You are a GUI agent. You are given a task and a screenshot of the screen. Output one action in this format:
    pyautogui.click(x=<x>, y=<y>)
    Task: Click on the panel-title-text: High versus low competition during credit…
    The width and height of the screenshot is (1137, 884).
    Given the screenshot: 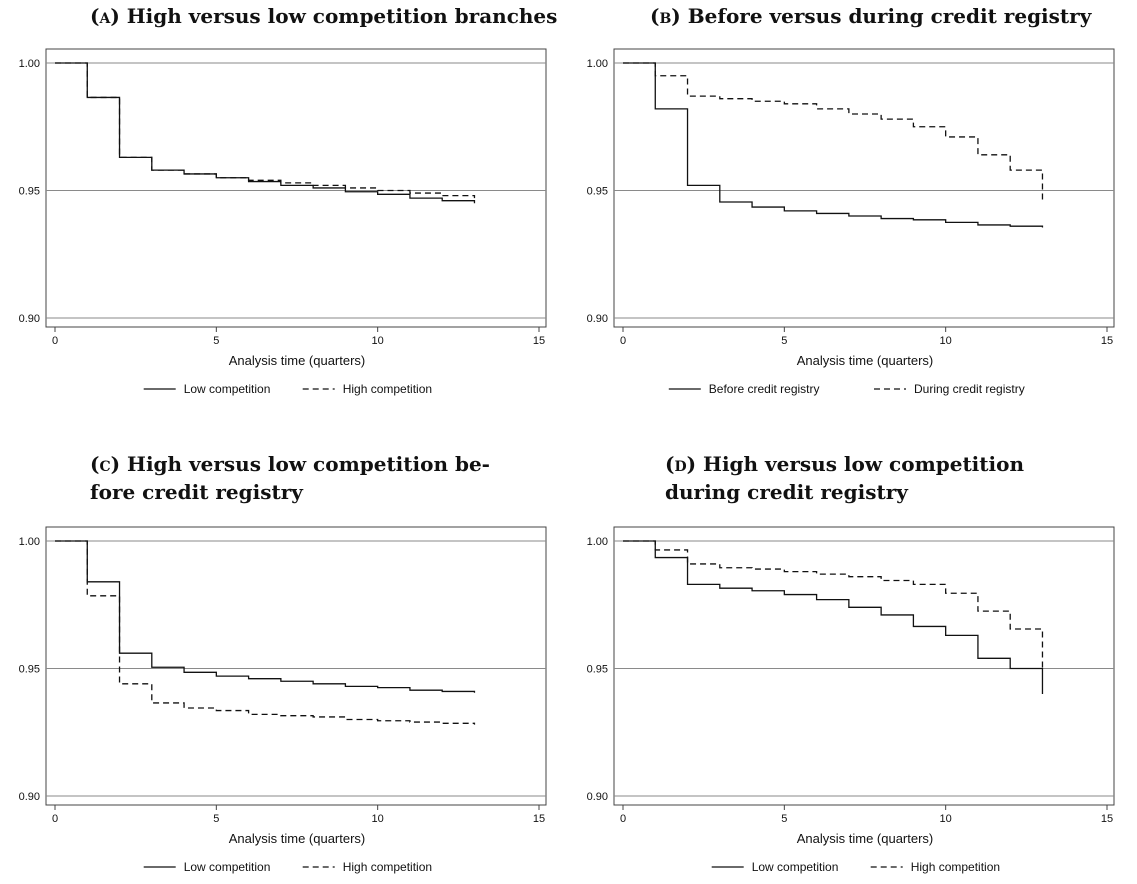 What is the action you would take?
    pyautogui.click(x=844, y=478)
    